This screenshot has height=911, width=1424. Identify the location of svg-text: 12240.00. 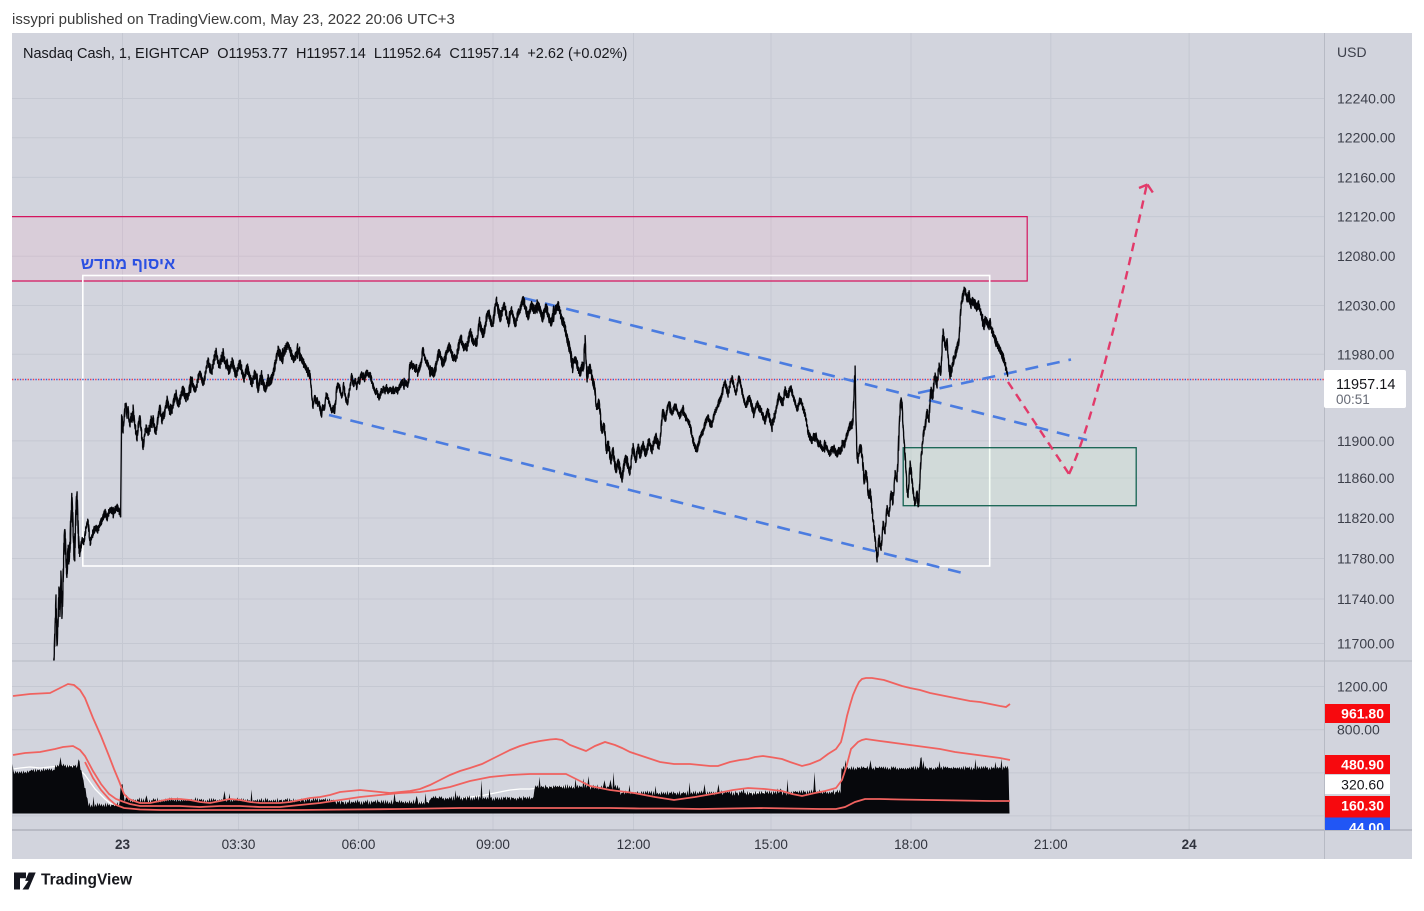
(1366, 99).